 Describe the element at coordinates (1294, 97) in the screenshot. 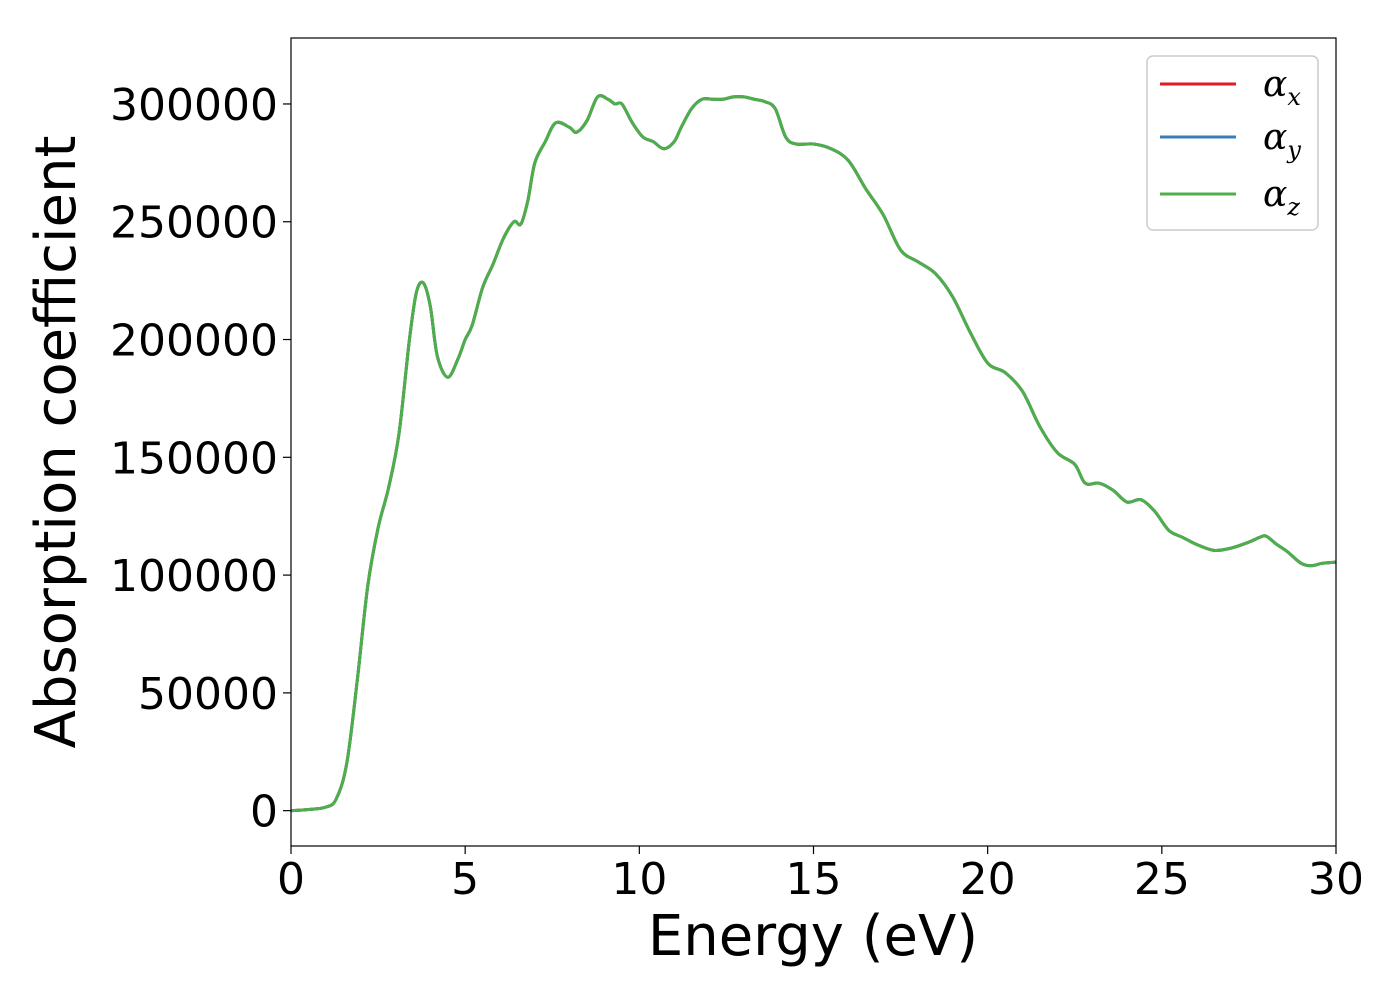

I see `legend-subscript: x` at that location.